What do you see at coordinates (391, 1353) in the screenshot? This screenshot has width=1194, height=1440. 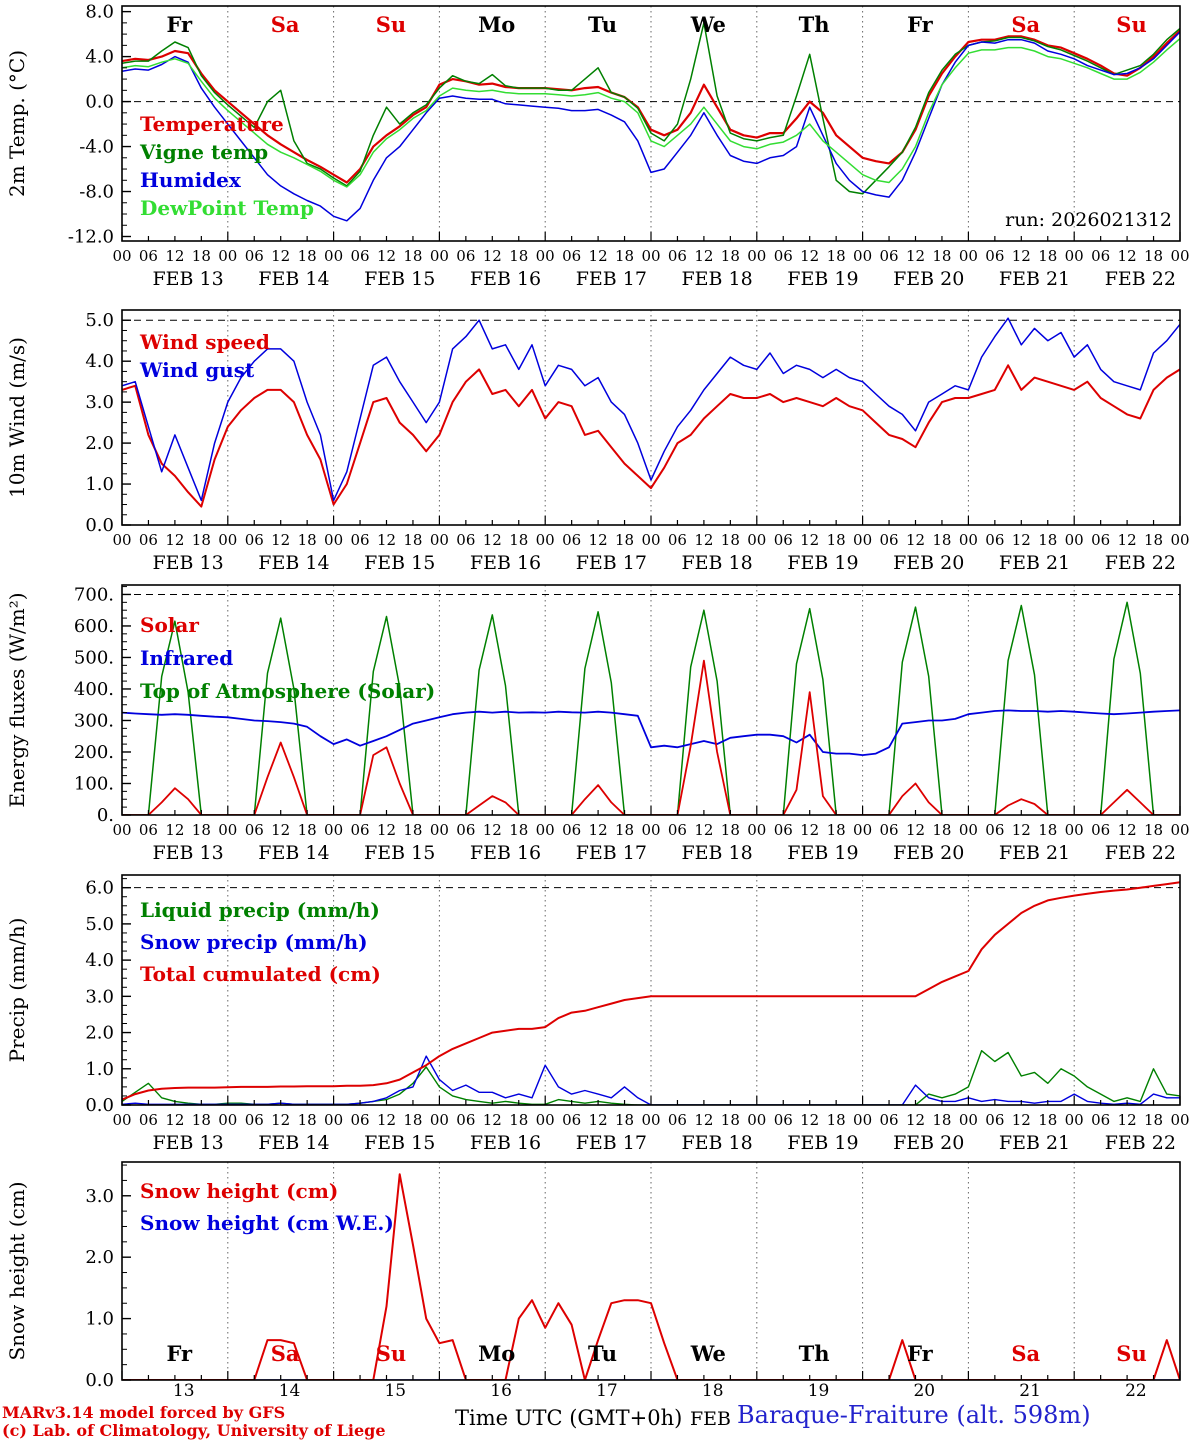 I see `svg-text: Su` at bounding box center [391, 1353].